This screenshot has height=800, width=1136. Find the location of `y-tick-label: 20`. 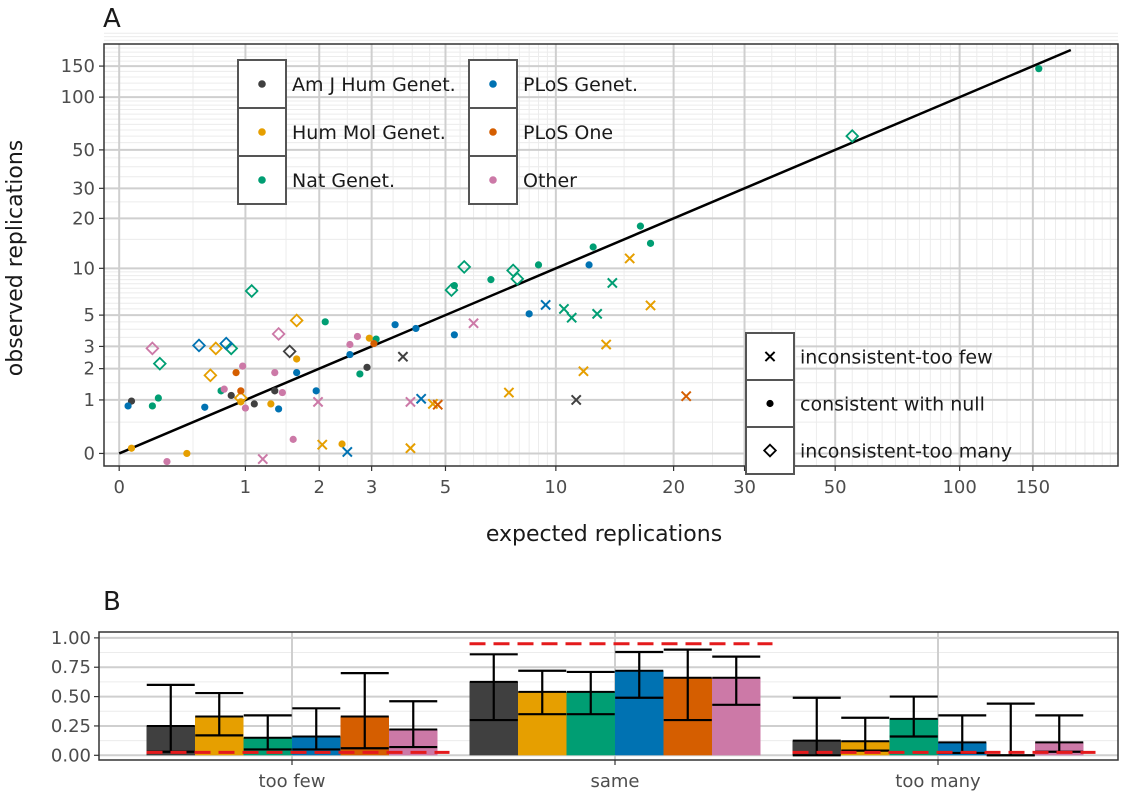

y-tick-label: 20 is located at coordinates (83, 218).